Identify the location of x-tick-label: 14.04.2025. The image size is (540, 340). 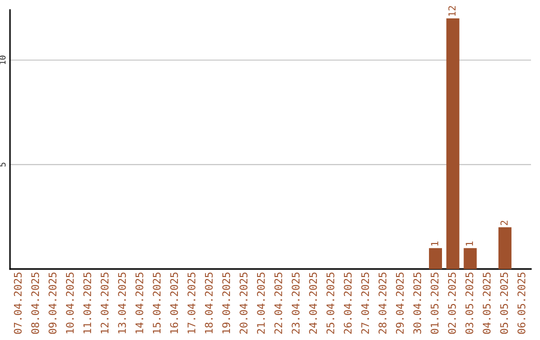
(139, 303).